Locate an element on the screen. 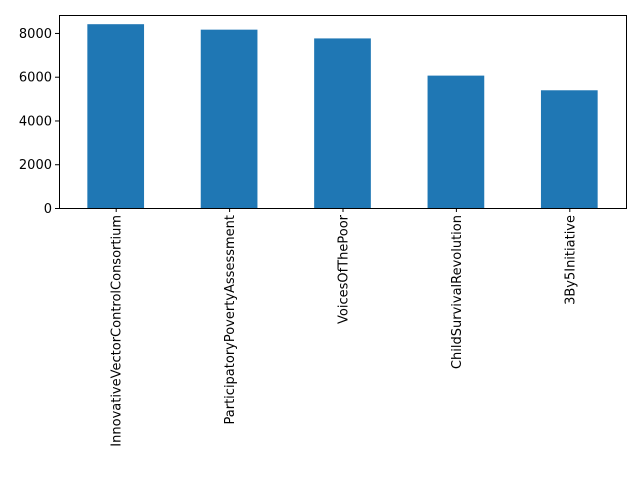 This screenshot has height=480, width=640. y-tick-label: 2000 is located at coordinates (35, 165).